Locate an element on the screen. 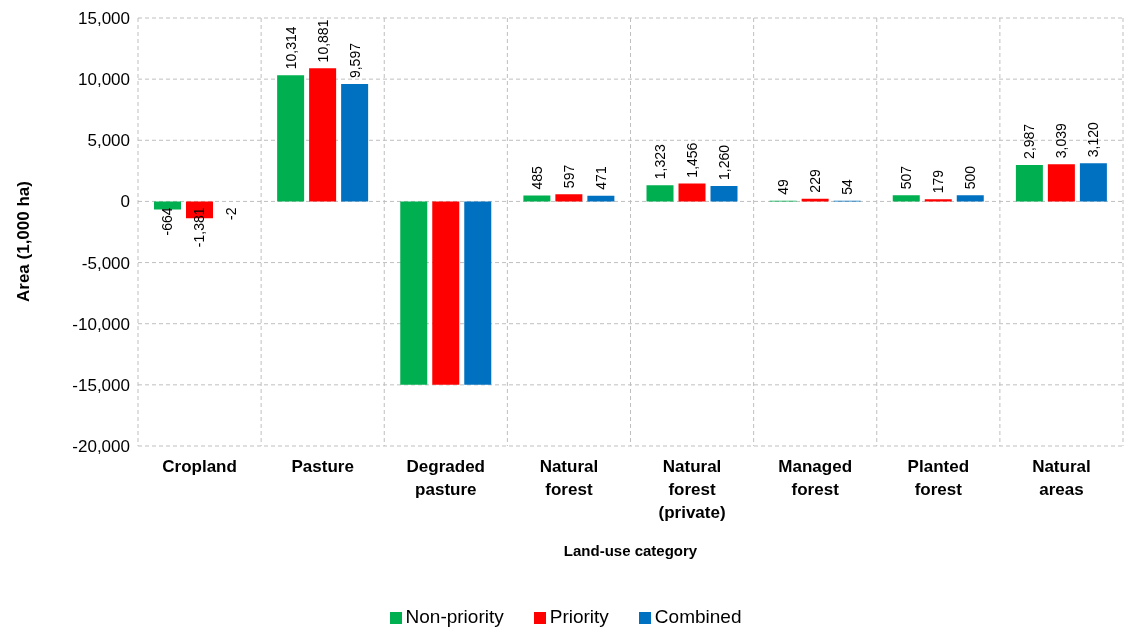  data-label: 2,987 is located at coordinates (1029, 141).